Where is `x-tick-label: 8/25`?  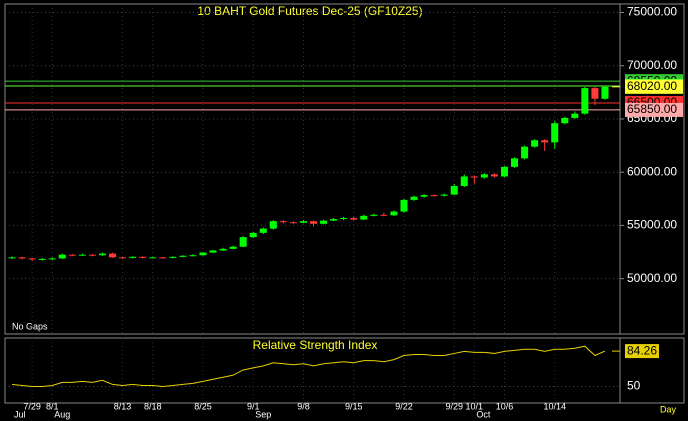
x-tick-label: 8/25 is located at coordinates (203, 406).